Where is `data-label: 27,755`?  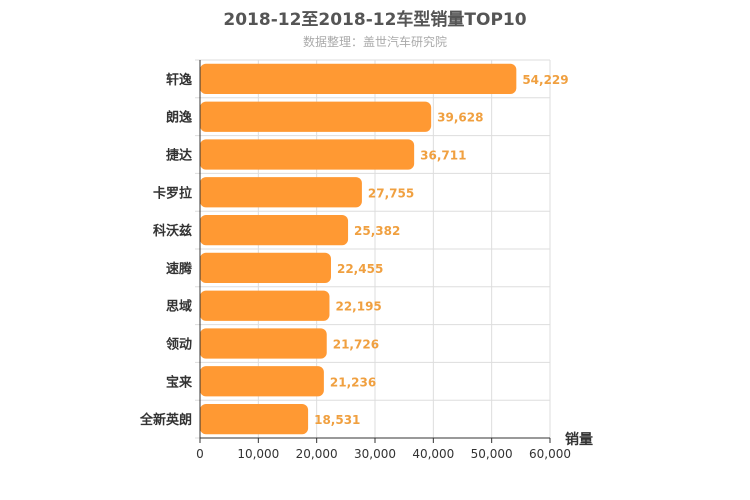
data-label: 27,755 is located at coordinates (391, 193).